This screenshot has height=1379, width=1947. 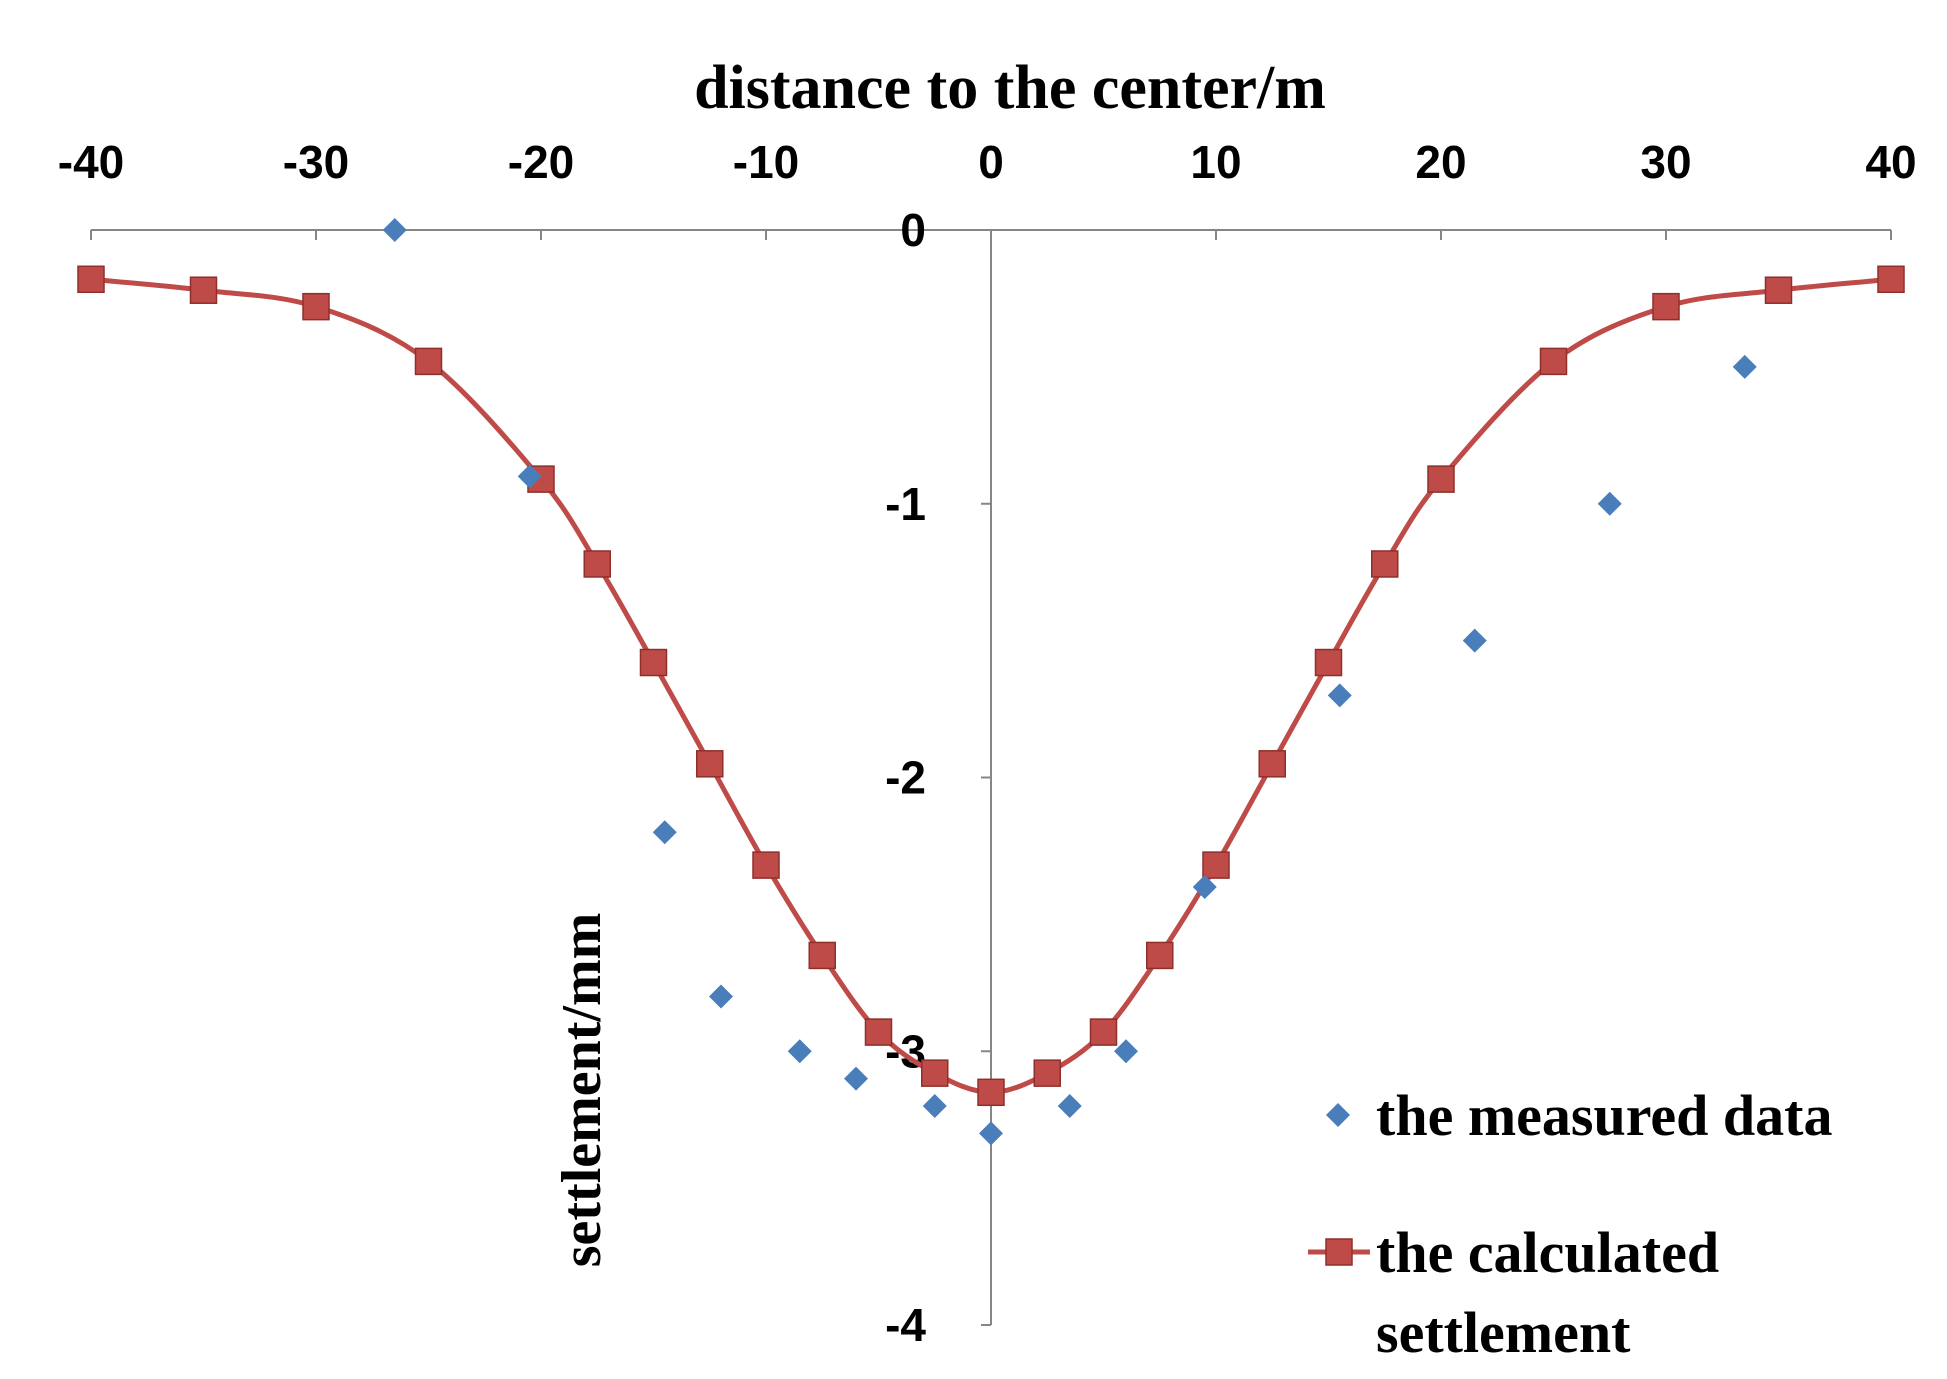 I want to click on x-axis-title: distance to the center/m, so click(x=1010, y=88).